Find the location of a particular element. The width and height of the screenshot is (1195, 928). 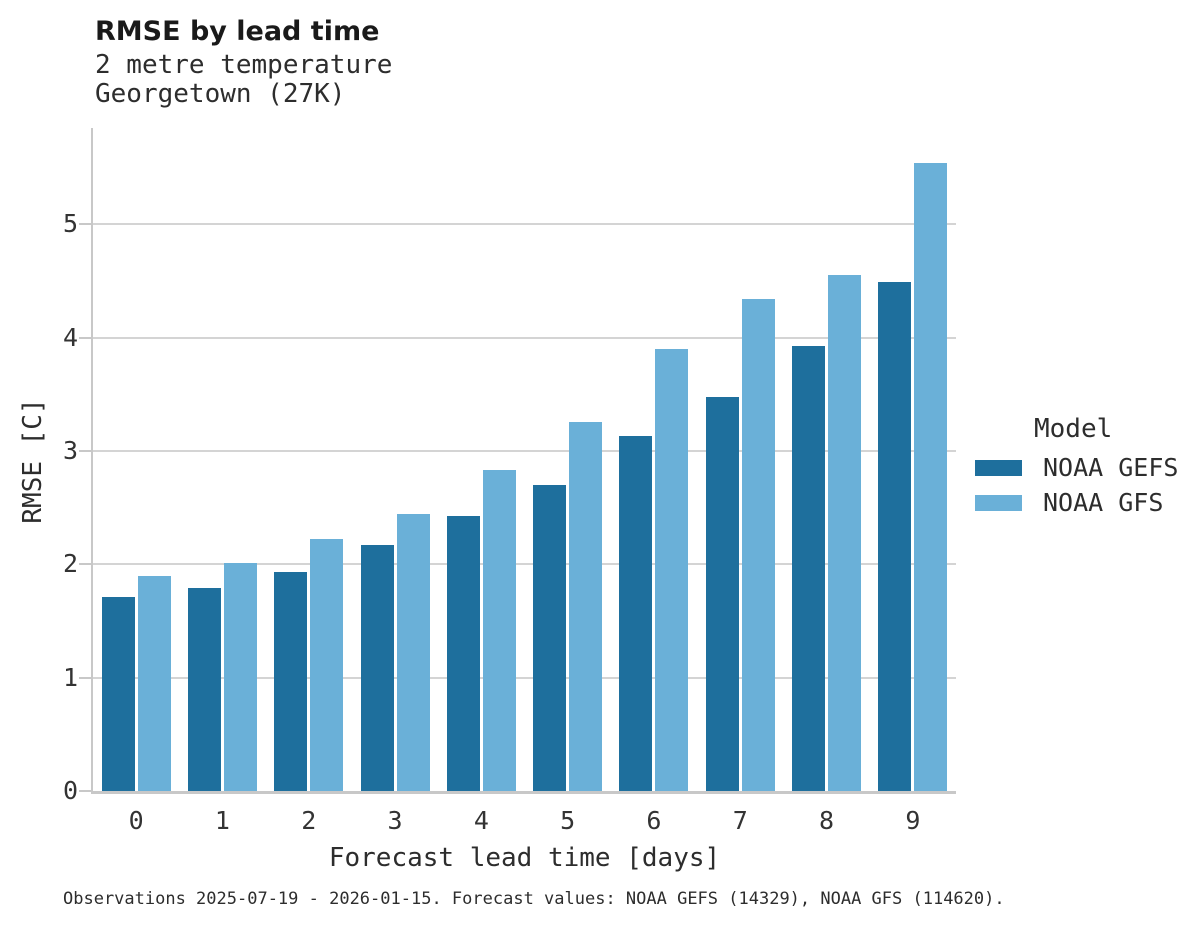

legend-items: NOAA GEFS NOAA GFS is located at coordinates (1085, 485).